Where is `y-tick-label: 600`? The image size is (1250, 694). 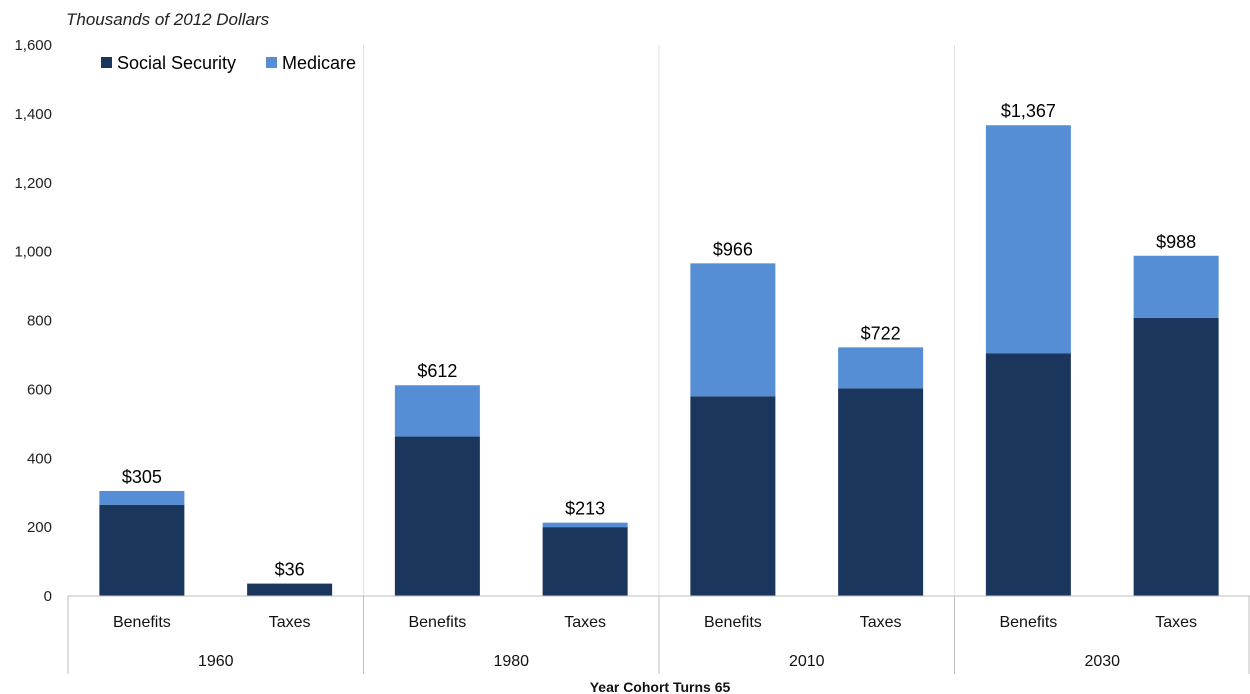 y-tick-label: 600 is located at coordinates (39, 389).